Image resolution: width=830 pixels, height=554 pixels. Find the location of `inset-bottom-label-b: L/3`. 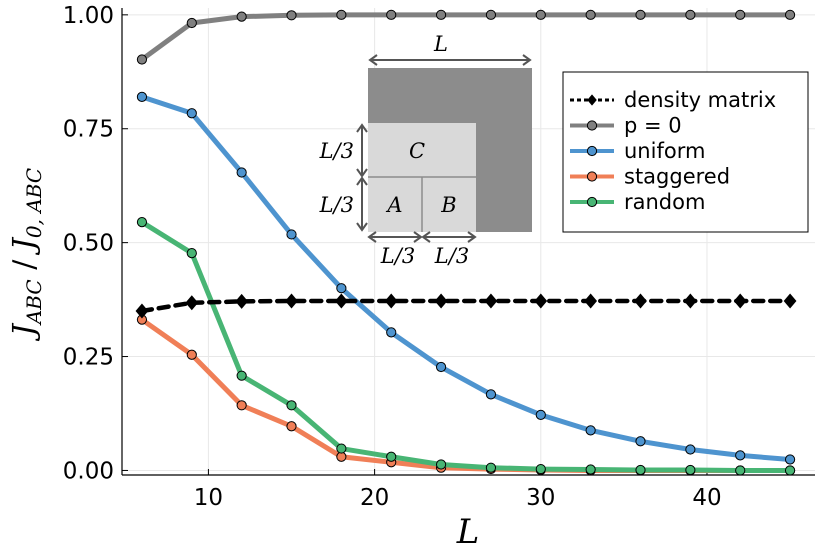

inset-bottom-label-b: L/3 is located at coordinates (451, 256).